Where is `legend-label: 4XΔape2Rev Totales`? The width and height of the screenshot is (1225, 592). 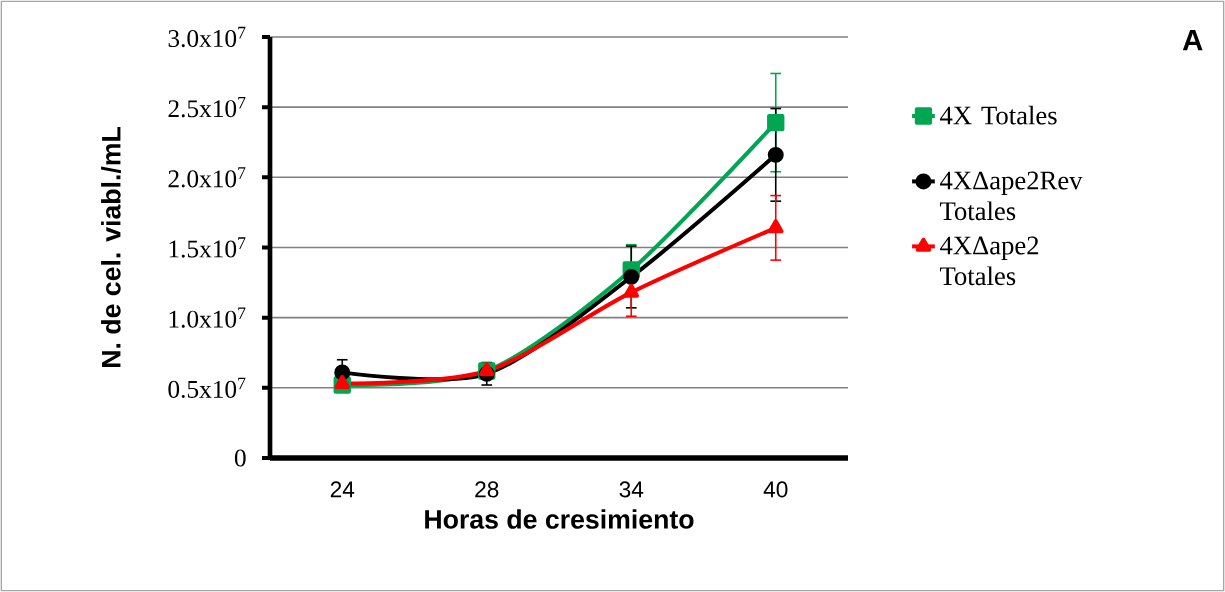
legend-label: 4XΔape2Rev Totales is located at coordinates (1011, 196).